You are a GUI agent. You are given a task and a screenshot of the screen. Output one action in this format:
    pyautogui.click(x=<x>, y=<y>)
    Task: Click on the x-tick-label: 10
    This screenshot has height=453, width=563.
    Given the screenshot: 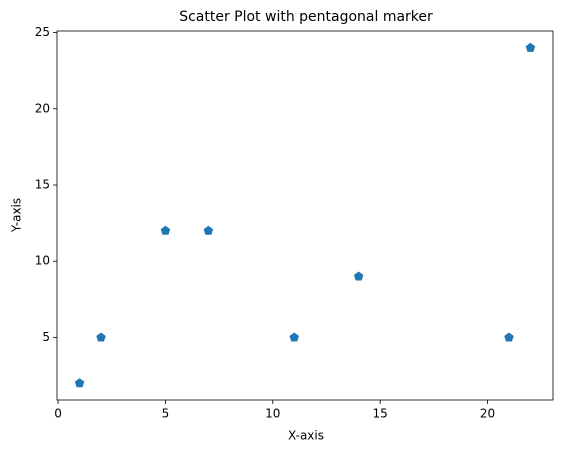 What is the action you would take?
    pyautogui.click(x=272, y=414)
    